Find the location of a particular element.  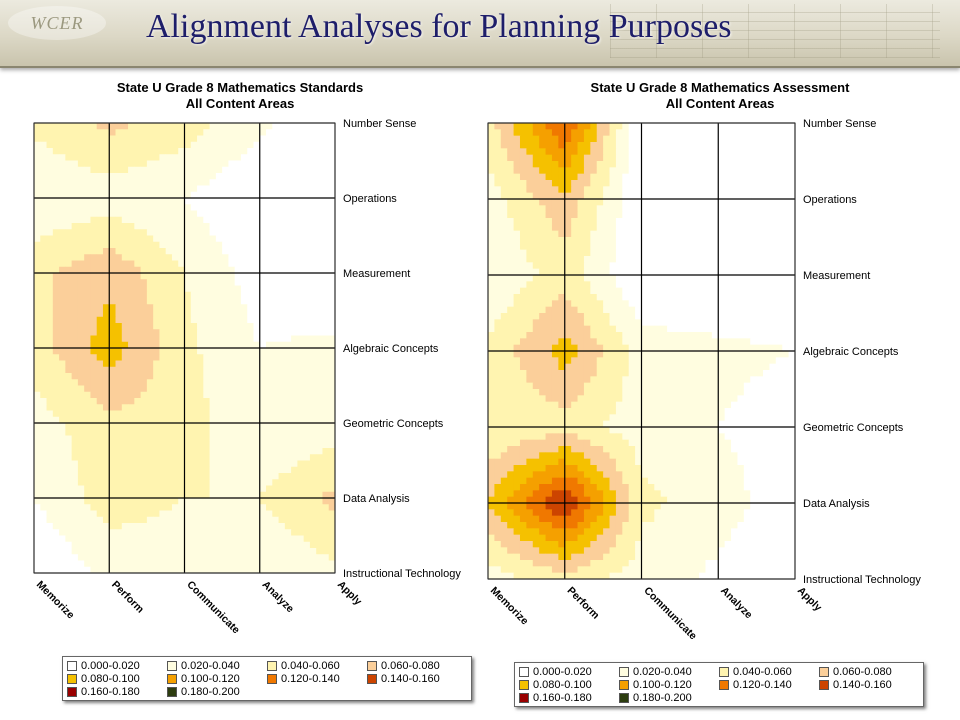

chart-title: State U Grade 8 Mathematics Standards is located at coordinates (240, 87).